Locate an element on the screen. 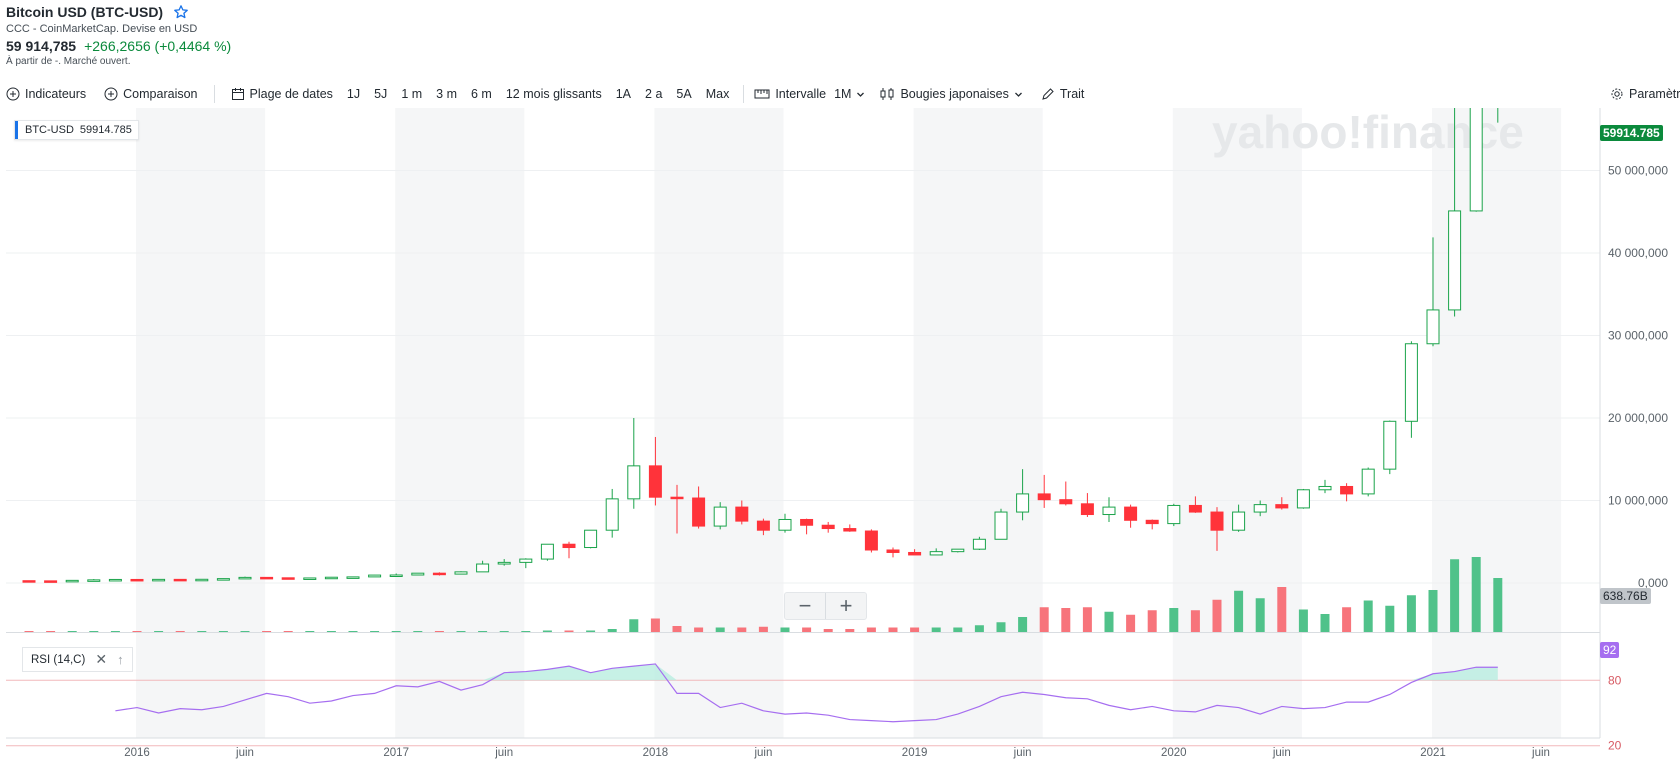 This screenshot has width=1680, height=780. quote-source: CCC - CoinMarketCap. Devise en USD is located at coordinates (102, 29).